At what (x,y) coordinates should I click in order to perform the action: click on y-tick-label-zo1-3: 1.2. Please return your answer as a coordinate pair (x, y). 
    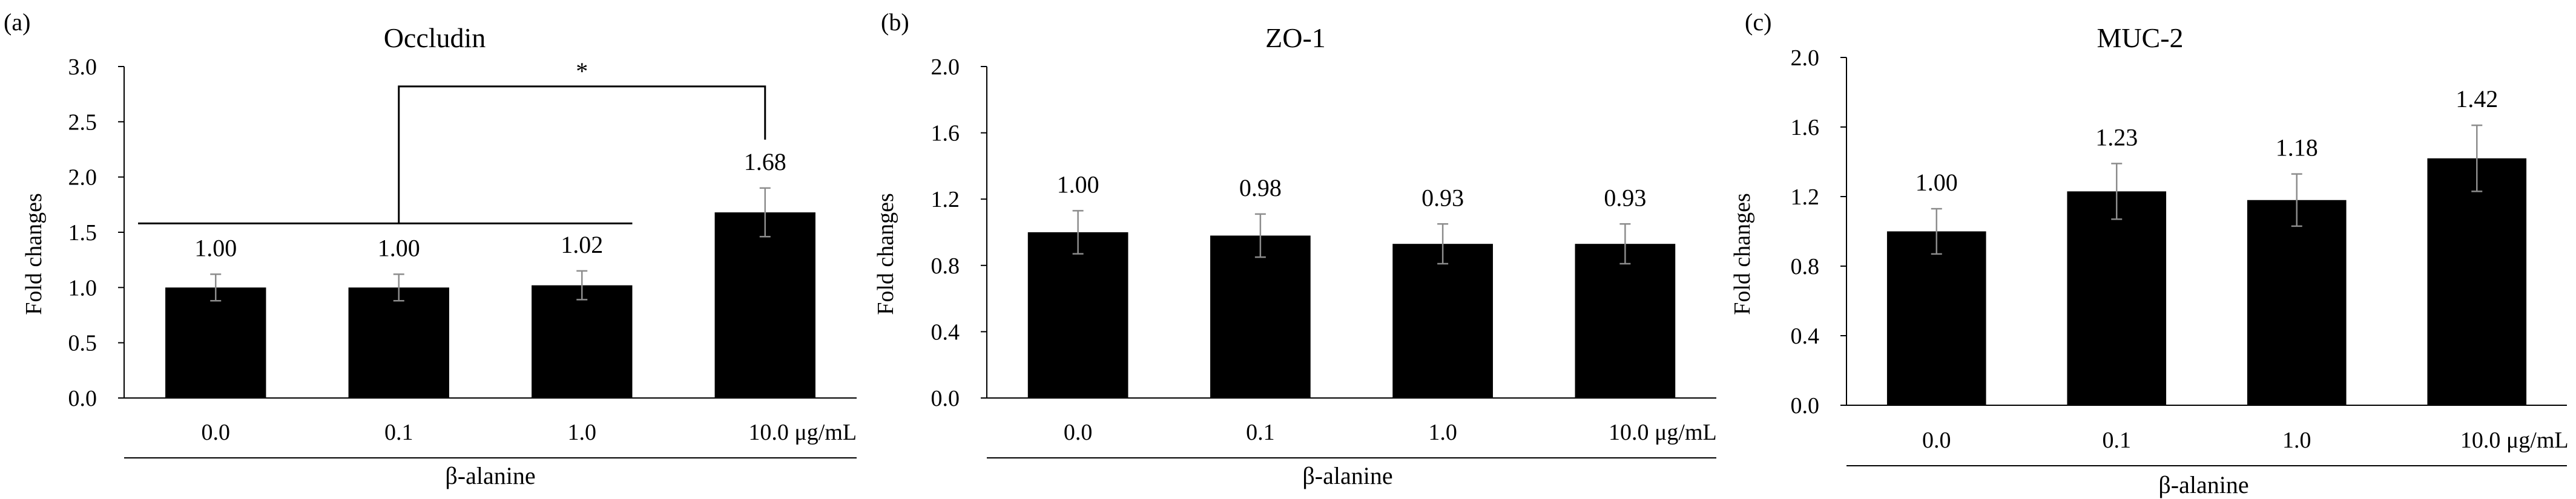
    Looking at the image, I should click on (945, 199).